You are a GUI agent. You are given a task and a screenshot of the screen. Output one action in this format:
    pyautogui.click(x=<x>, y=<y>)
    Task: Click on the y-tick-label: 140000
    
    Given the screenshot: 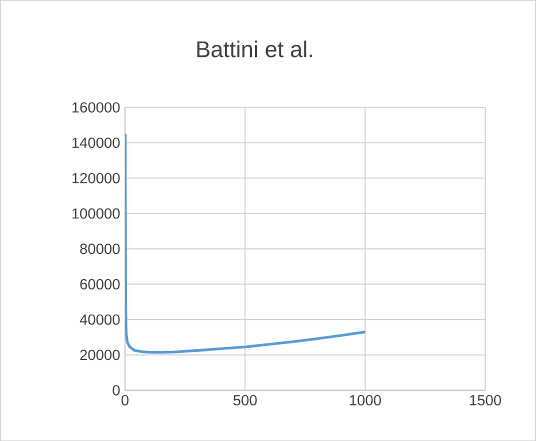 What is the action you would take?
    pyautogui.click(x=96, y=142)
    